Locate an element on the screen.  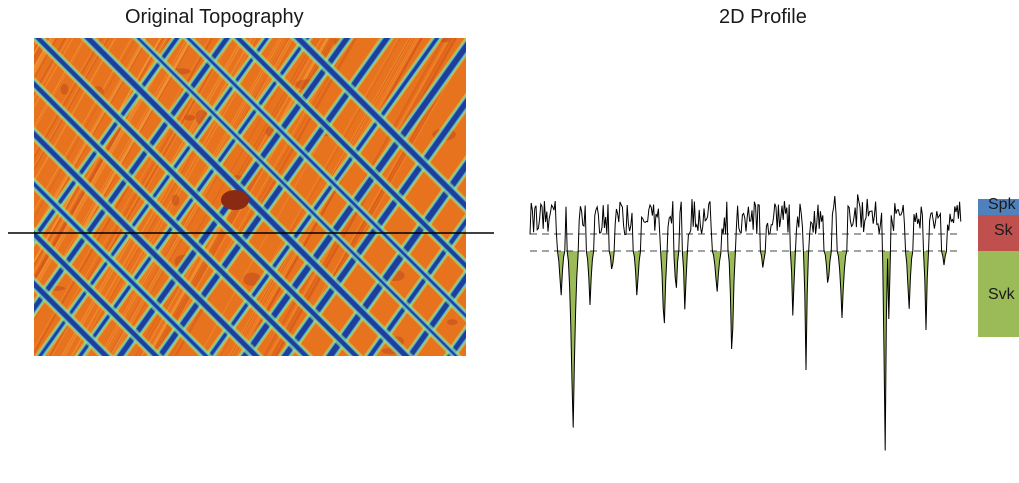
profile-title: 2D Profile is located at coordinates (763, 17).